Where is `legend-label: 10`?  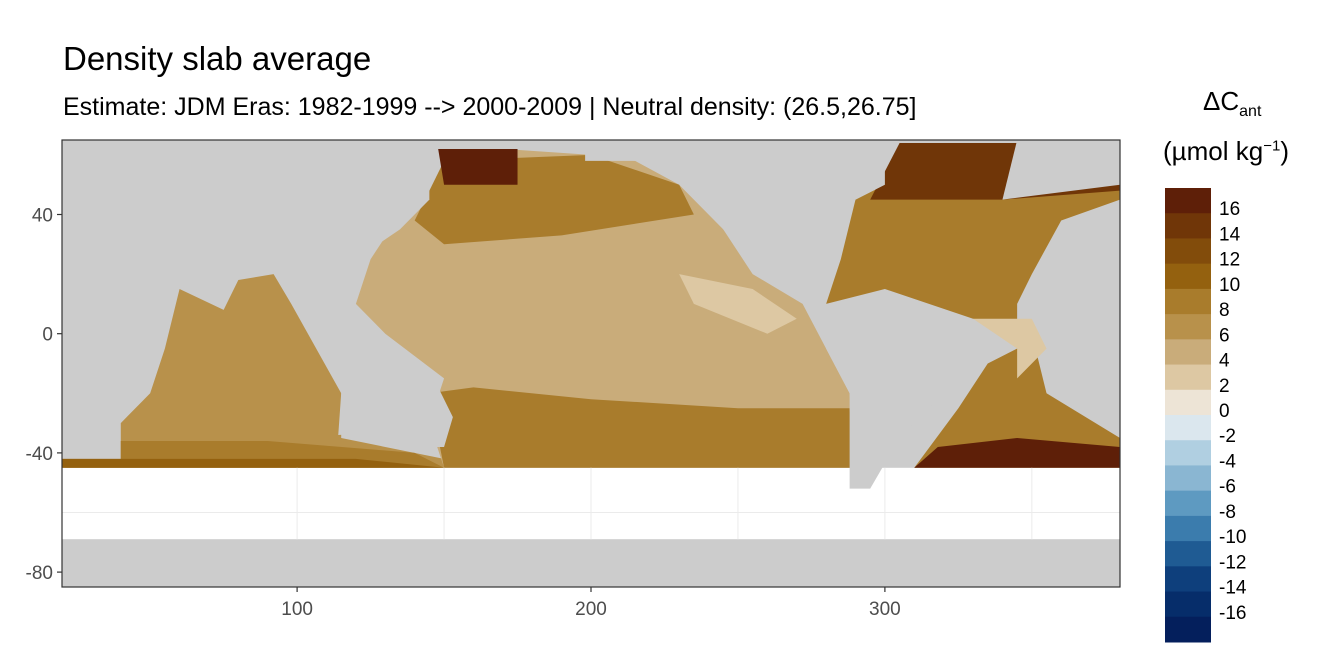
legend-label: 10 is located at coordinates (1229, 285).